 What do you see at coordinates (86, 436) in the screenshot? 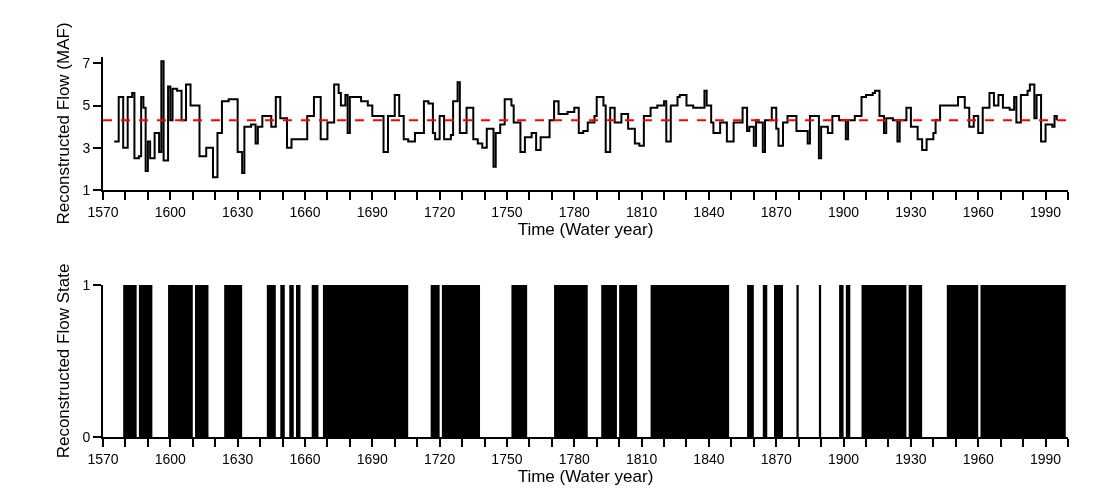
I see `y-tick-label: 0` at bounding box center [86, 436].